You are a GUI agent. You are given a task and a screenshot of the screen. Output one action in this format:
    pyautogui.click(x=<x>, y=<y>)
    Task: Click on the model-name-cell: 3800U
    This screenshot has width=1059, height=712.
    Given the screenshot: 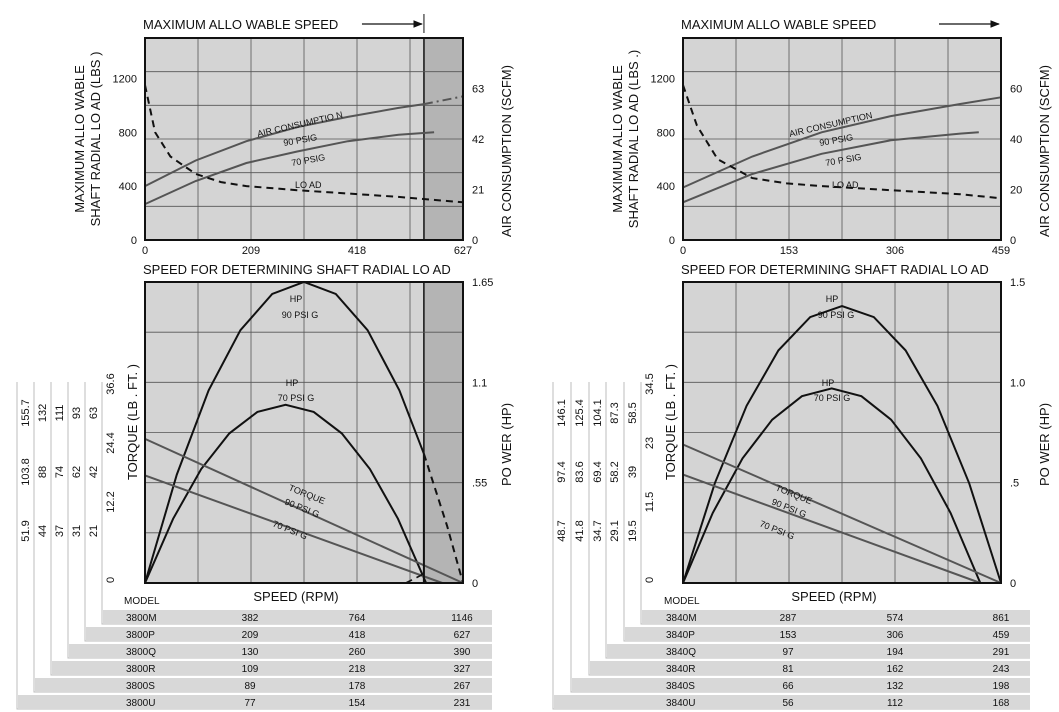 What is the action you would take?
    pyautogui.click(x=140, y=703)
    